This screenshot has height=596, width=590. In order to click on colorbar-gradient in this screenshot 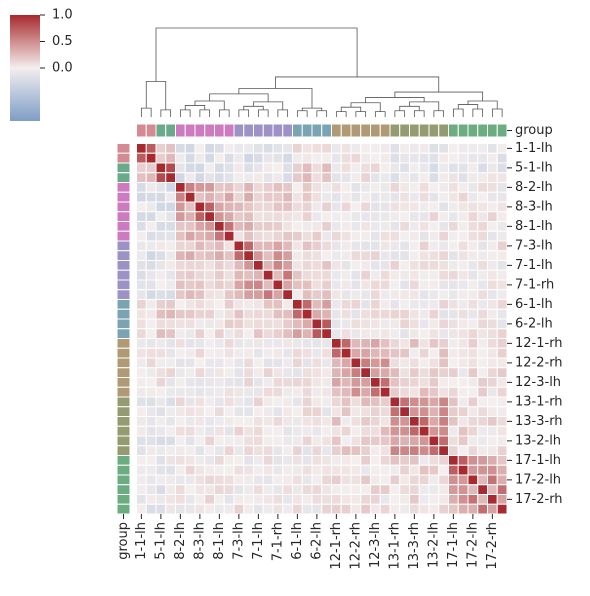, I will do `click(25, 68)`.